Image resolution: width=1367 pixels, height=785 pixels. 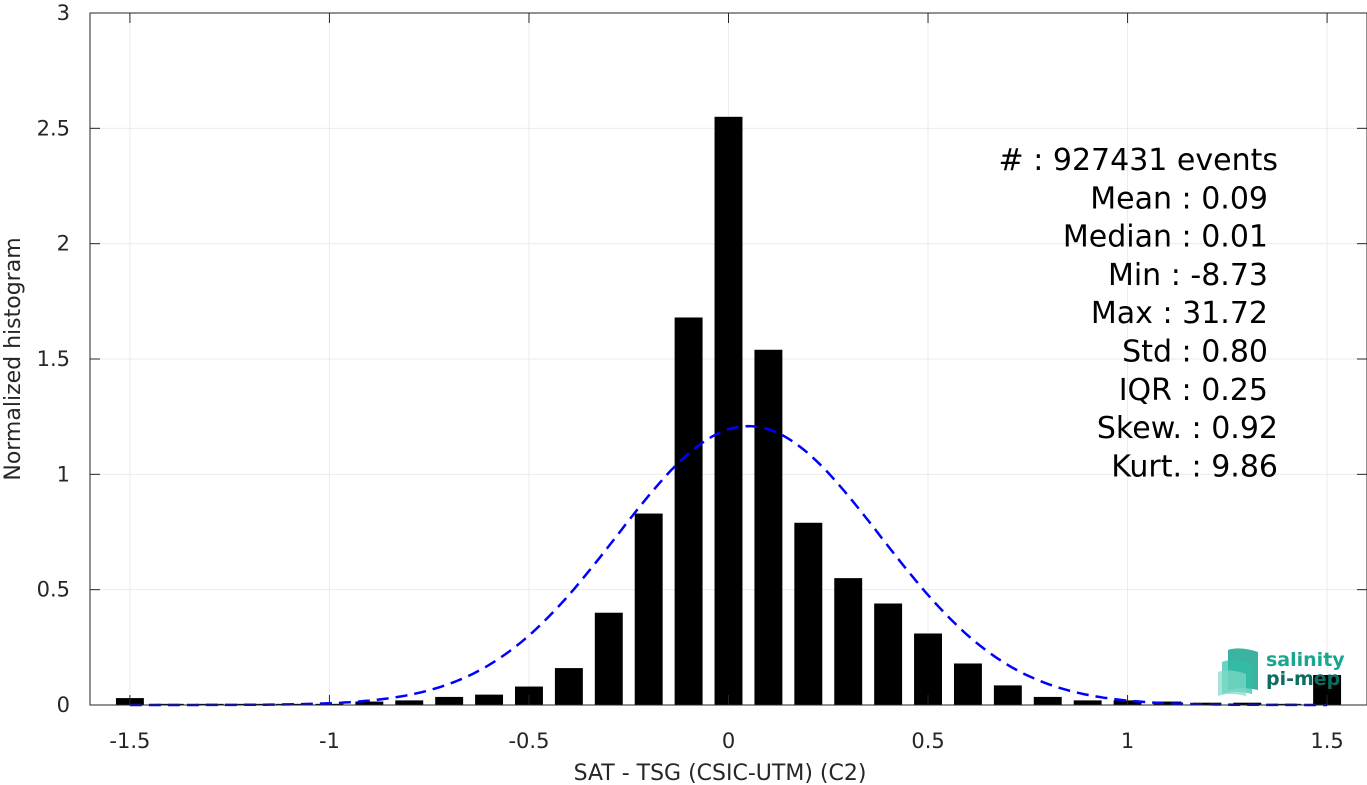 I want to click on stats-line-7: Skew. : 0.92, so click(x=1187, y=428).